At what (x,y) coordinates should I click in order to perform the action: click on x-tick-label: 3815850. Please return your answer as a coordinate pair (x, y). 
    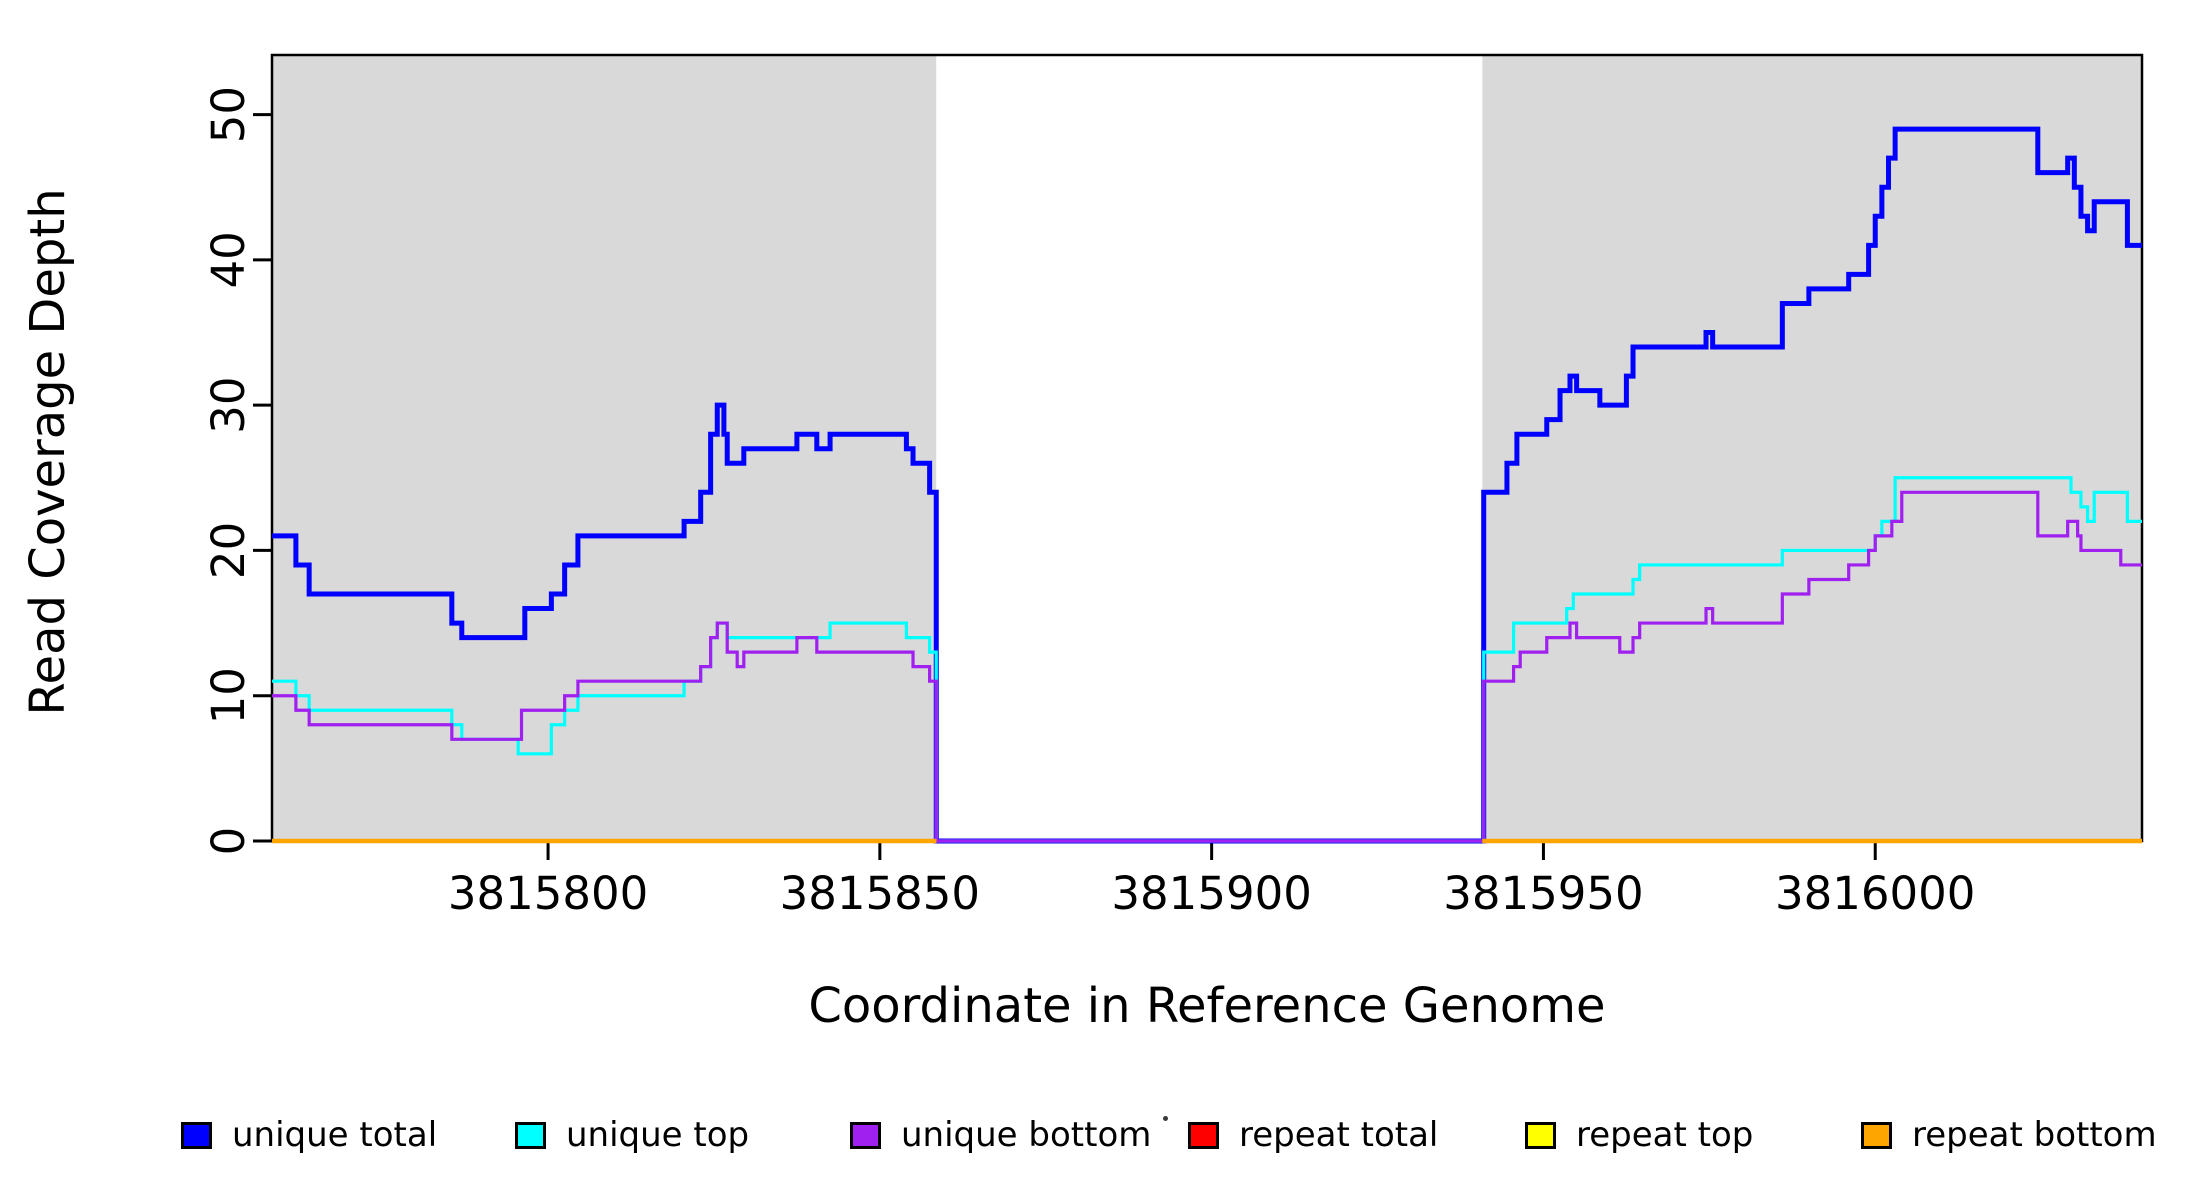
    Looking at the image, I should click on (880, 893).